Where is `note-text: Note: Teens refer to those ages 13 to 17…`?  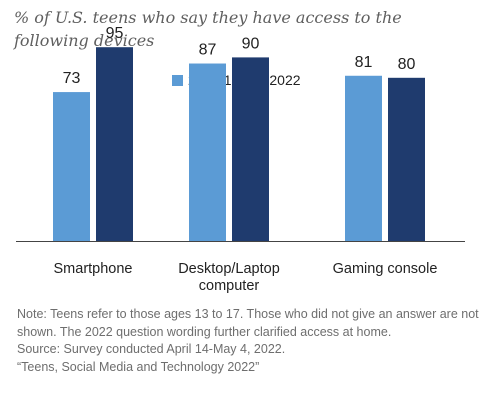 note-text: Note: Teens refer to those ages 13 to 17… is located at coordinates (248, 323).